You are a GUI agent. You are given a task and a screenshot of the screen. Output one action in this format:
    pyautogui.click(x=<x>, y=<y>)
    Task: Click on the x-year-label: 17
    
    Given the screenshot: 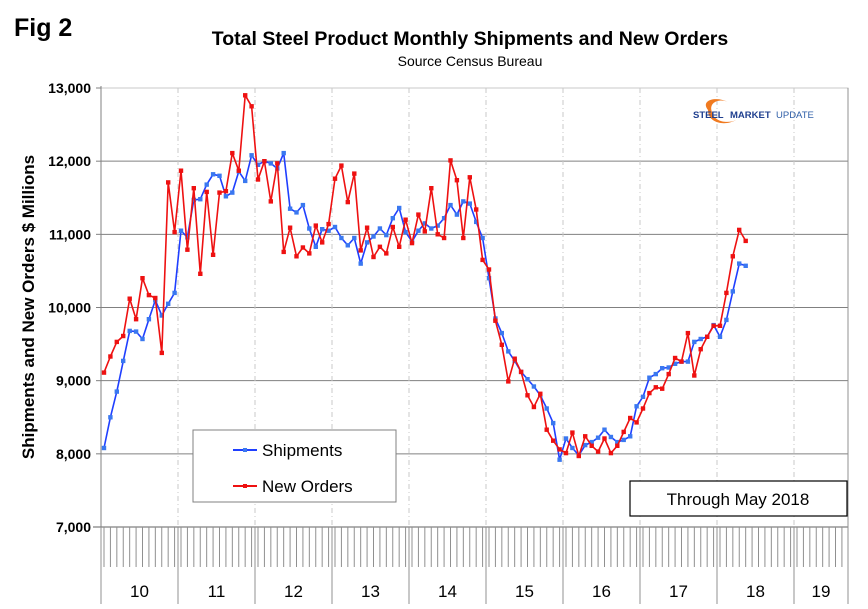 What is the action you would take?
    pyautogui.click(x=678, y=591)
    